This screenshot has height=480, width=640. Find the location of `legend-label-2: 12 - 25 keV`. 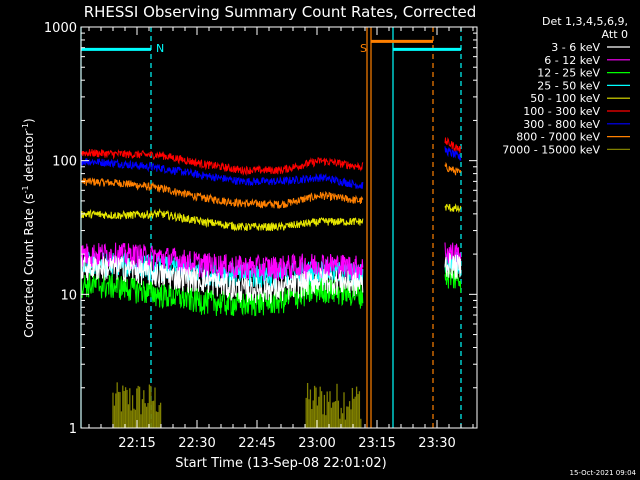

legend-label-2: 12 - 25 keV is located at coordinates (568, 73).